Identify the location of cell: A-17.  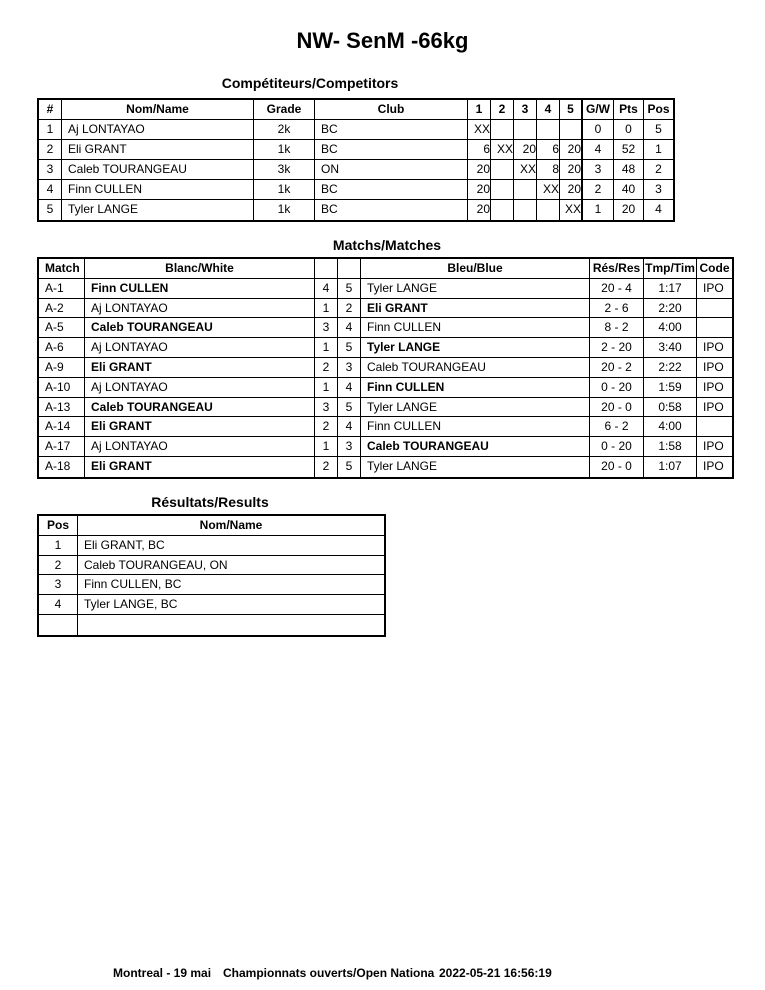
(62, 447).